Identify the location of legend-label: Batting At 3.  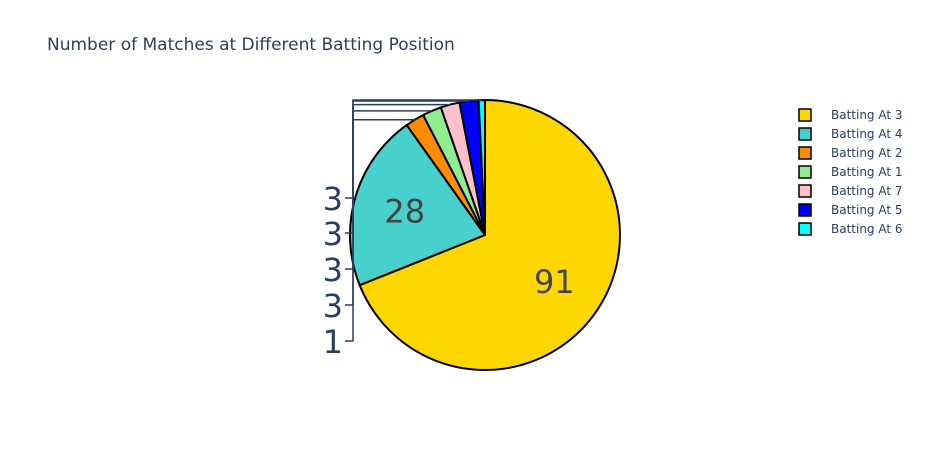
(867, 115).